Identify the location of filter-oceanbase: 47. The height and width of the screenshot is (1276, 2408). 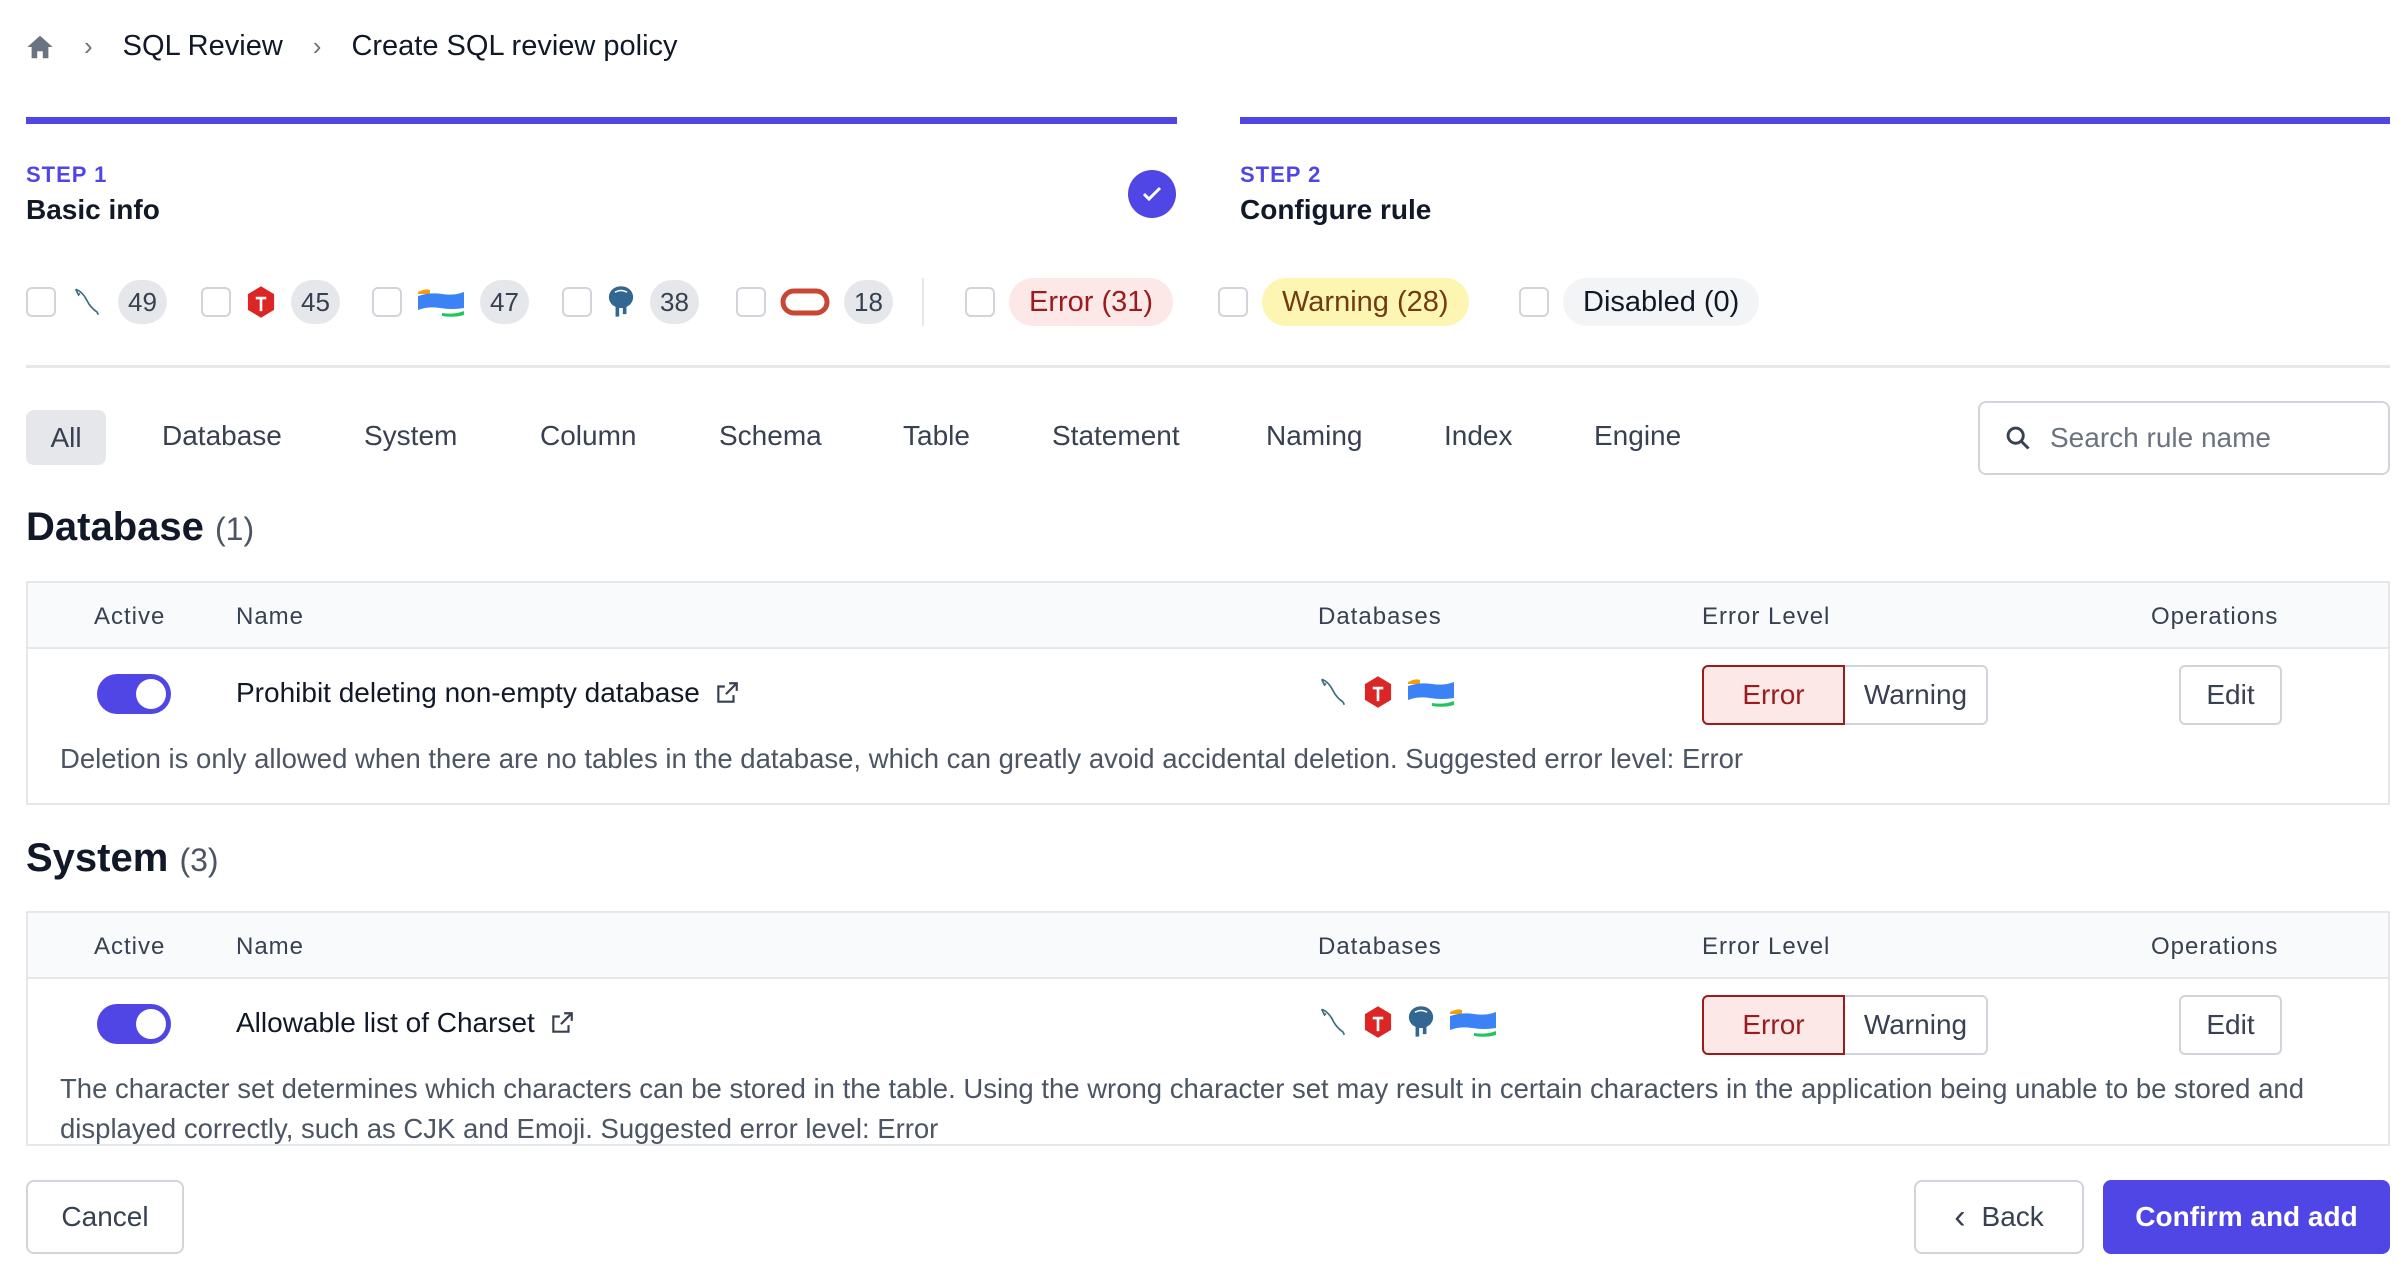
(450, 302).